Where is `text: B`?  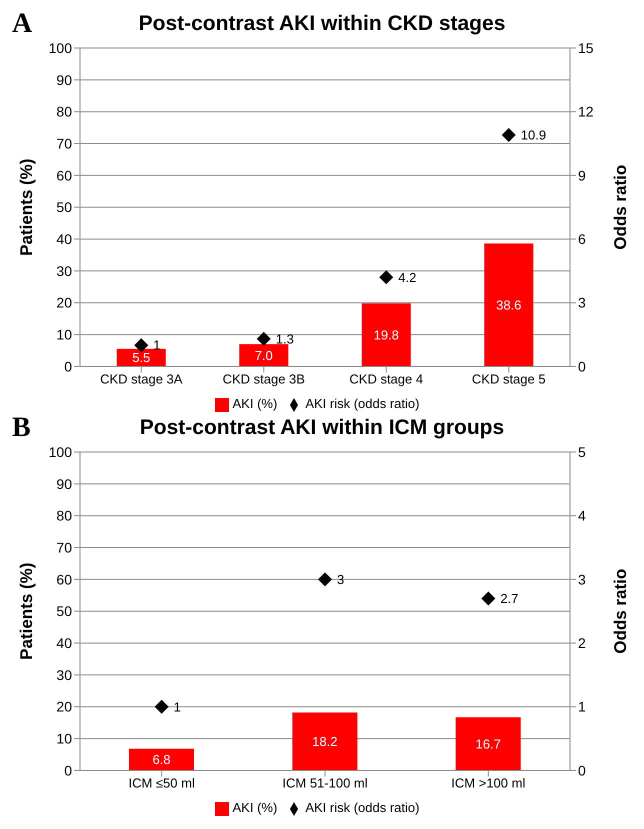 text: B is located at coordinates (21, 428).